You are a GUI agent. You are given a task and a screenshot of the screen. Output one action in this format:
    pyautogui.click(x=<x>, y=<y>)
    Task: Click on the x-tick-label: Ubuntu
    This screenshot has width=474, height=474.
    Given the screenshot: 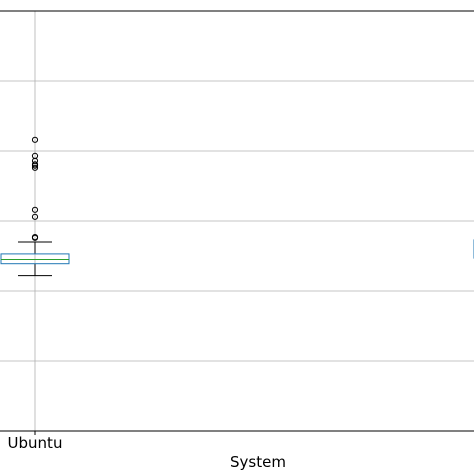 What is the action you would take?
    pyautogui.click(x=35, y=443)
    